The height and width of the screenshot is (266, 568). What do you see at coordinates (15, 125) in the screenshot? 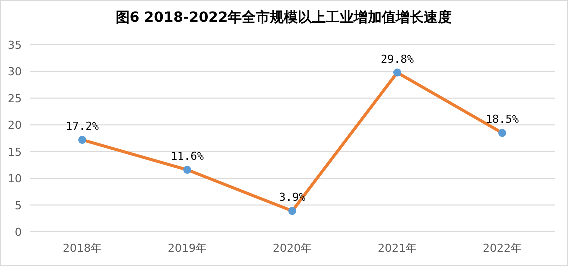
I see `y-tick-label: 20` at bounding box center [15, 125].